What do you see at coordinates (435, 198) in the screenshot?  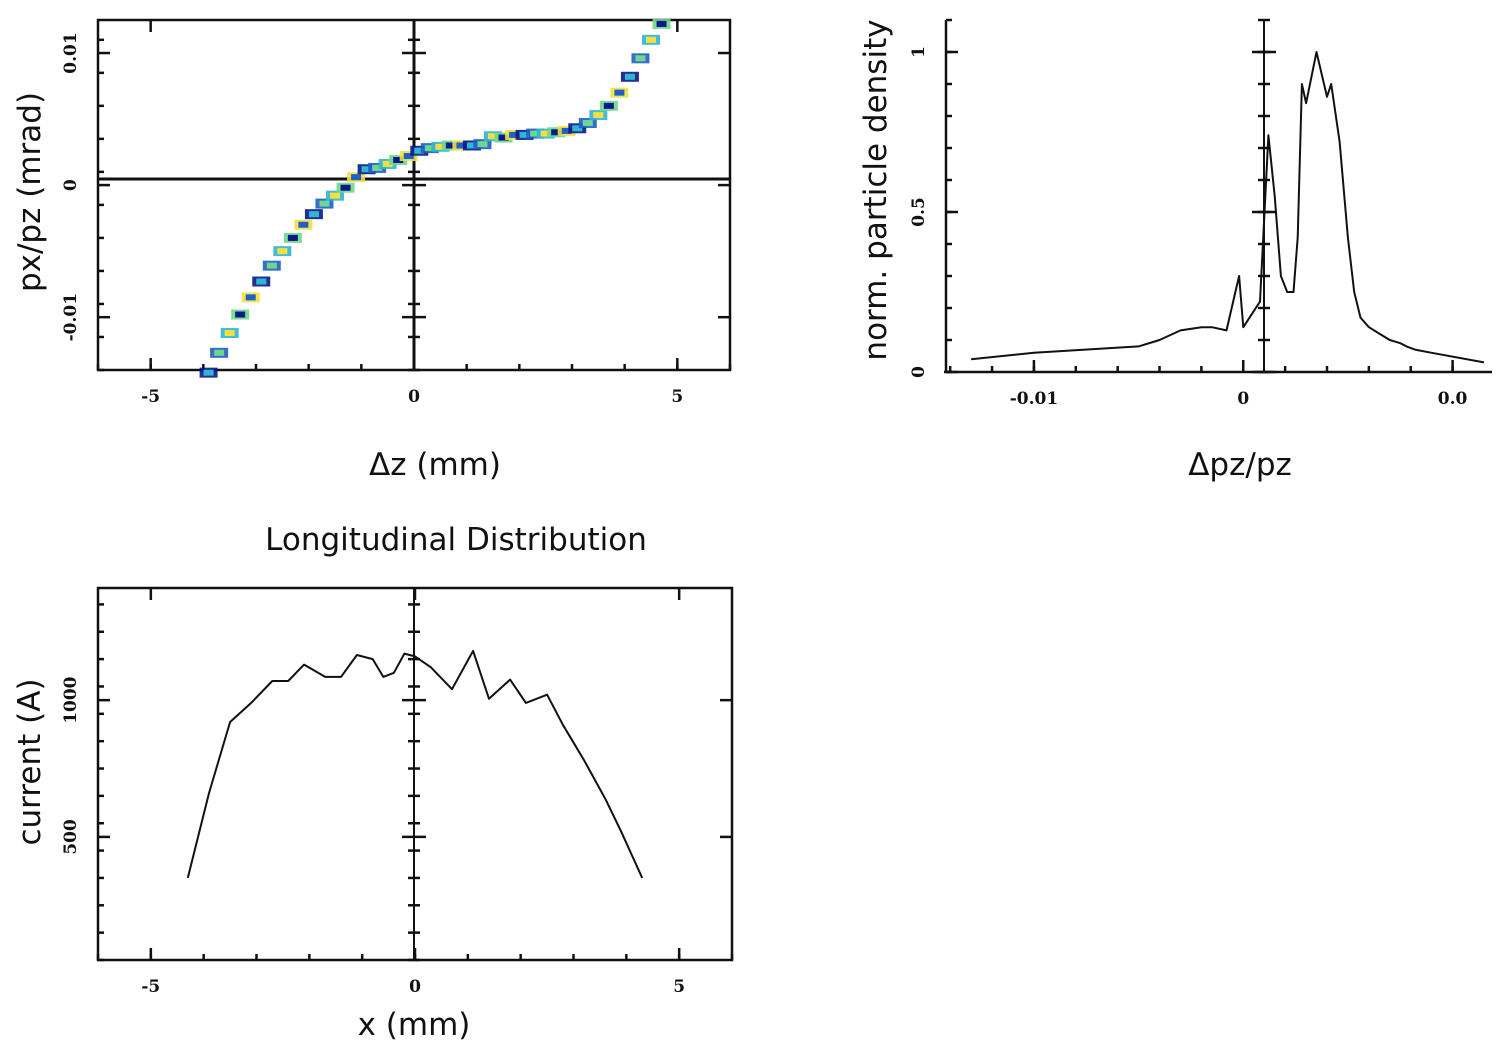 I see `phase-space-points` at bounding box center [435, 198].